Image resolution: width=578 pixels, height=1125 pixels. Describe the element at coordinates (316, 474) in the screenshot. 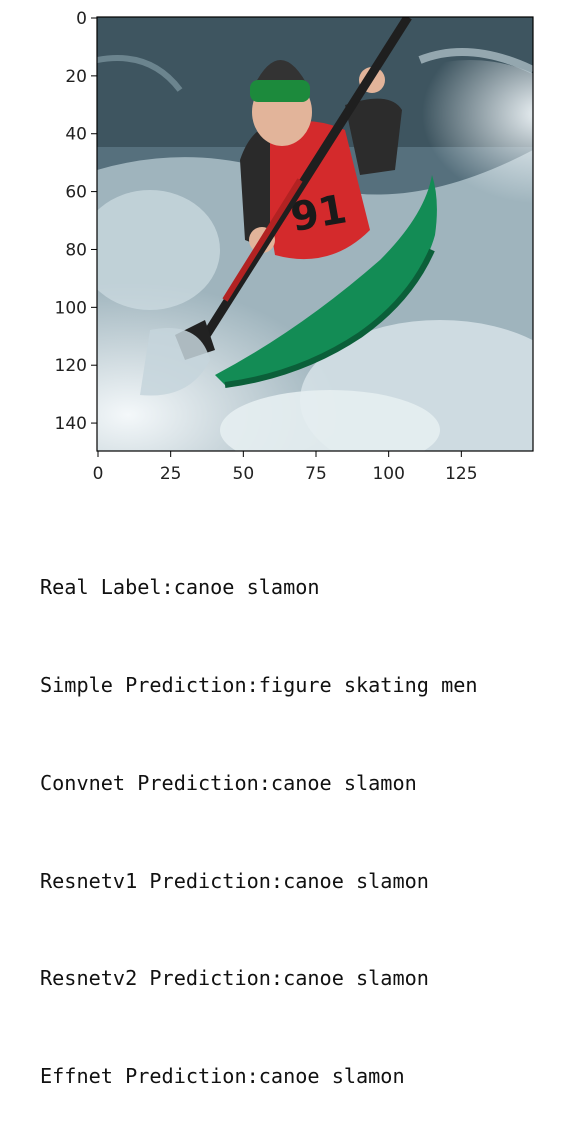

I see `x-tick-label: 75` at that location.